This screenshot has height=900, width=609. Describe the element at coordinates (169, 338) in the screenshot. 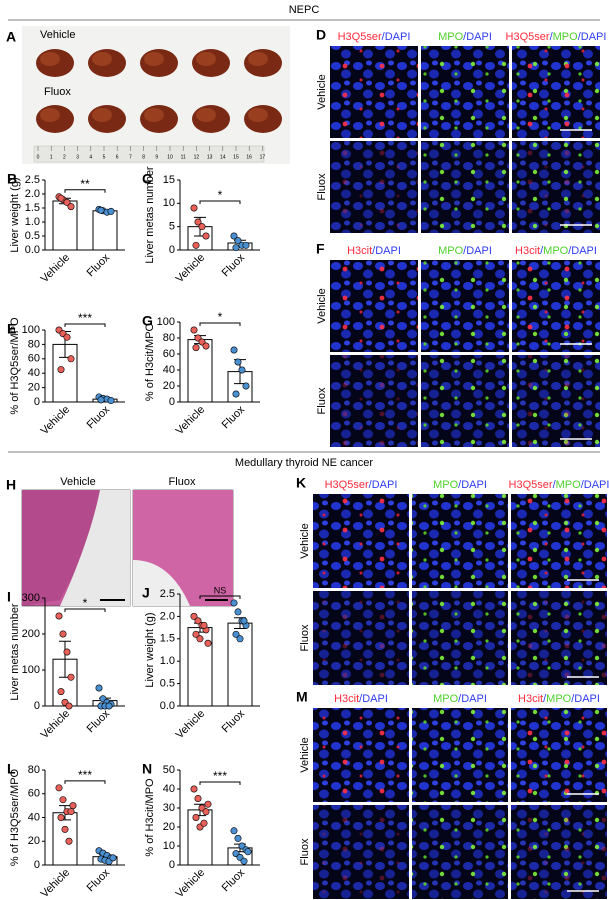

I see `y-tick-label: 80` at that location.